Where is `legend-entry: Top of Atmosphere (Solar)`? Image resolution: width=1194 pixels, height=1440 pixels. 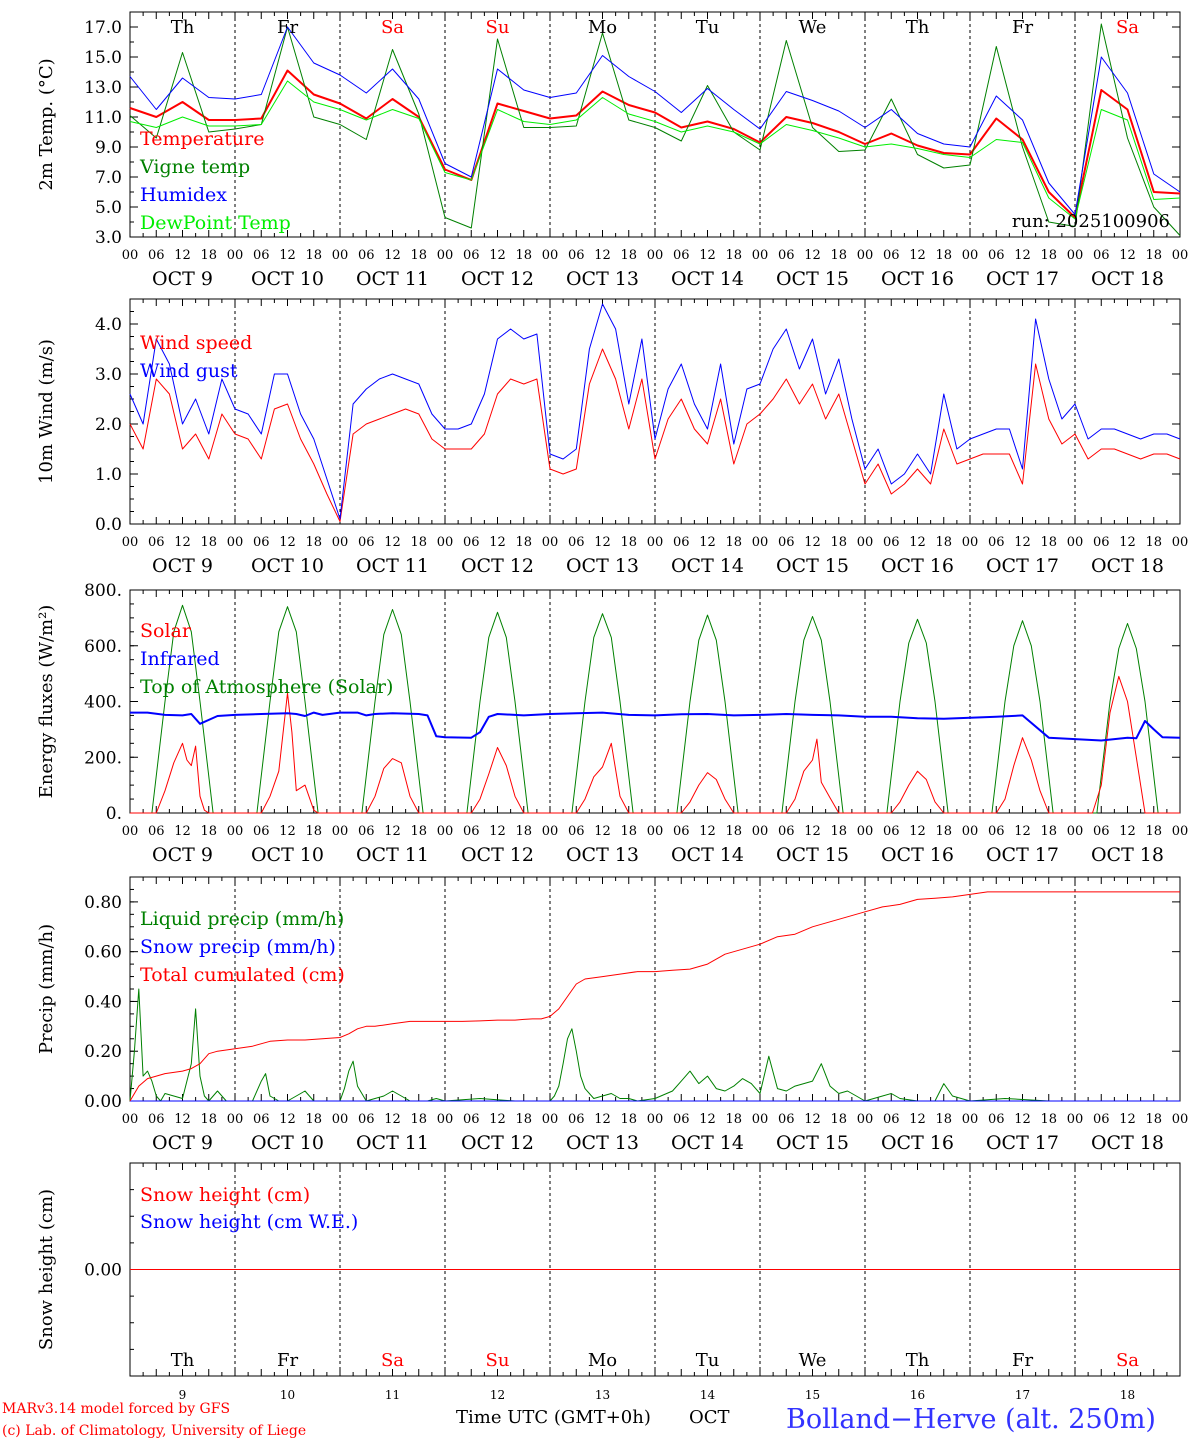
legend-entry: Top of Atmosphere (Solar) is located at coordinates (266, 687).